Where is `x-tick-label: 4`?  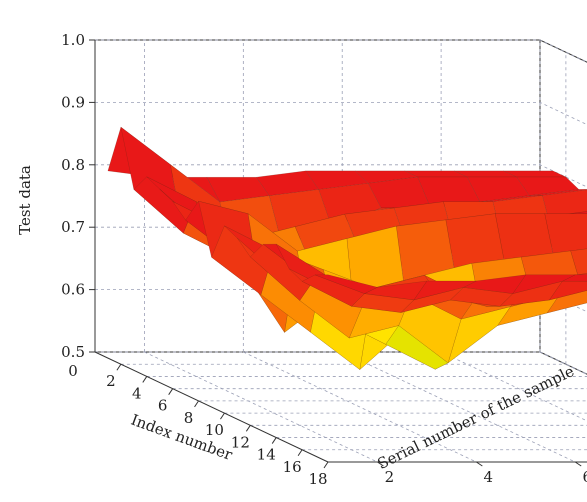
x-tick-label: 4 is located at coordinates (137, 393).